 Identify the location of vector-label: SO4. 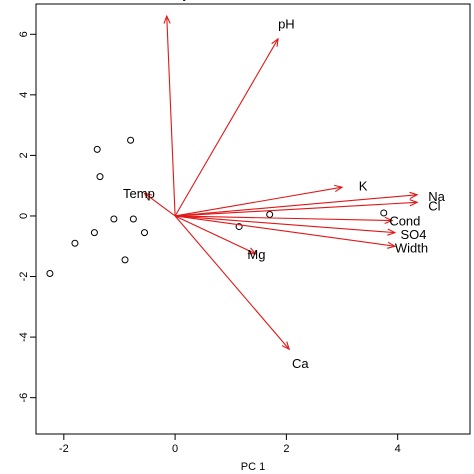
(413, 234).